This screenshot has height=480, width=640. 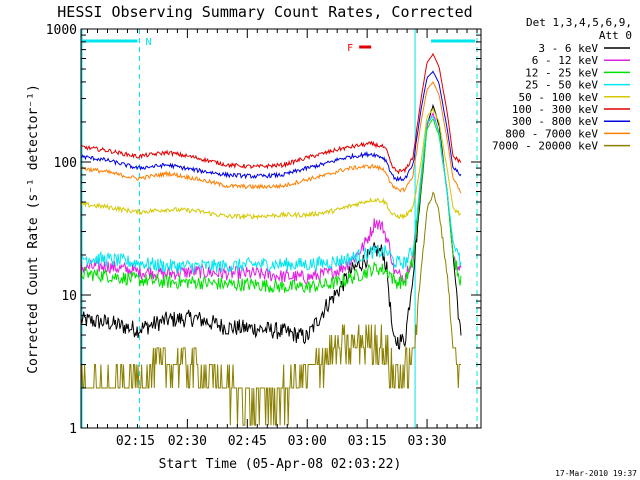 I want to click on x-tick-label: 03:15, so click(x=367, y=441).